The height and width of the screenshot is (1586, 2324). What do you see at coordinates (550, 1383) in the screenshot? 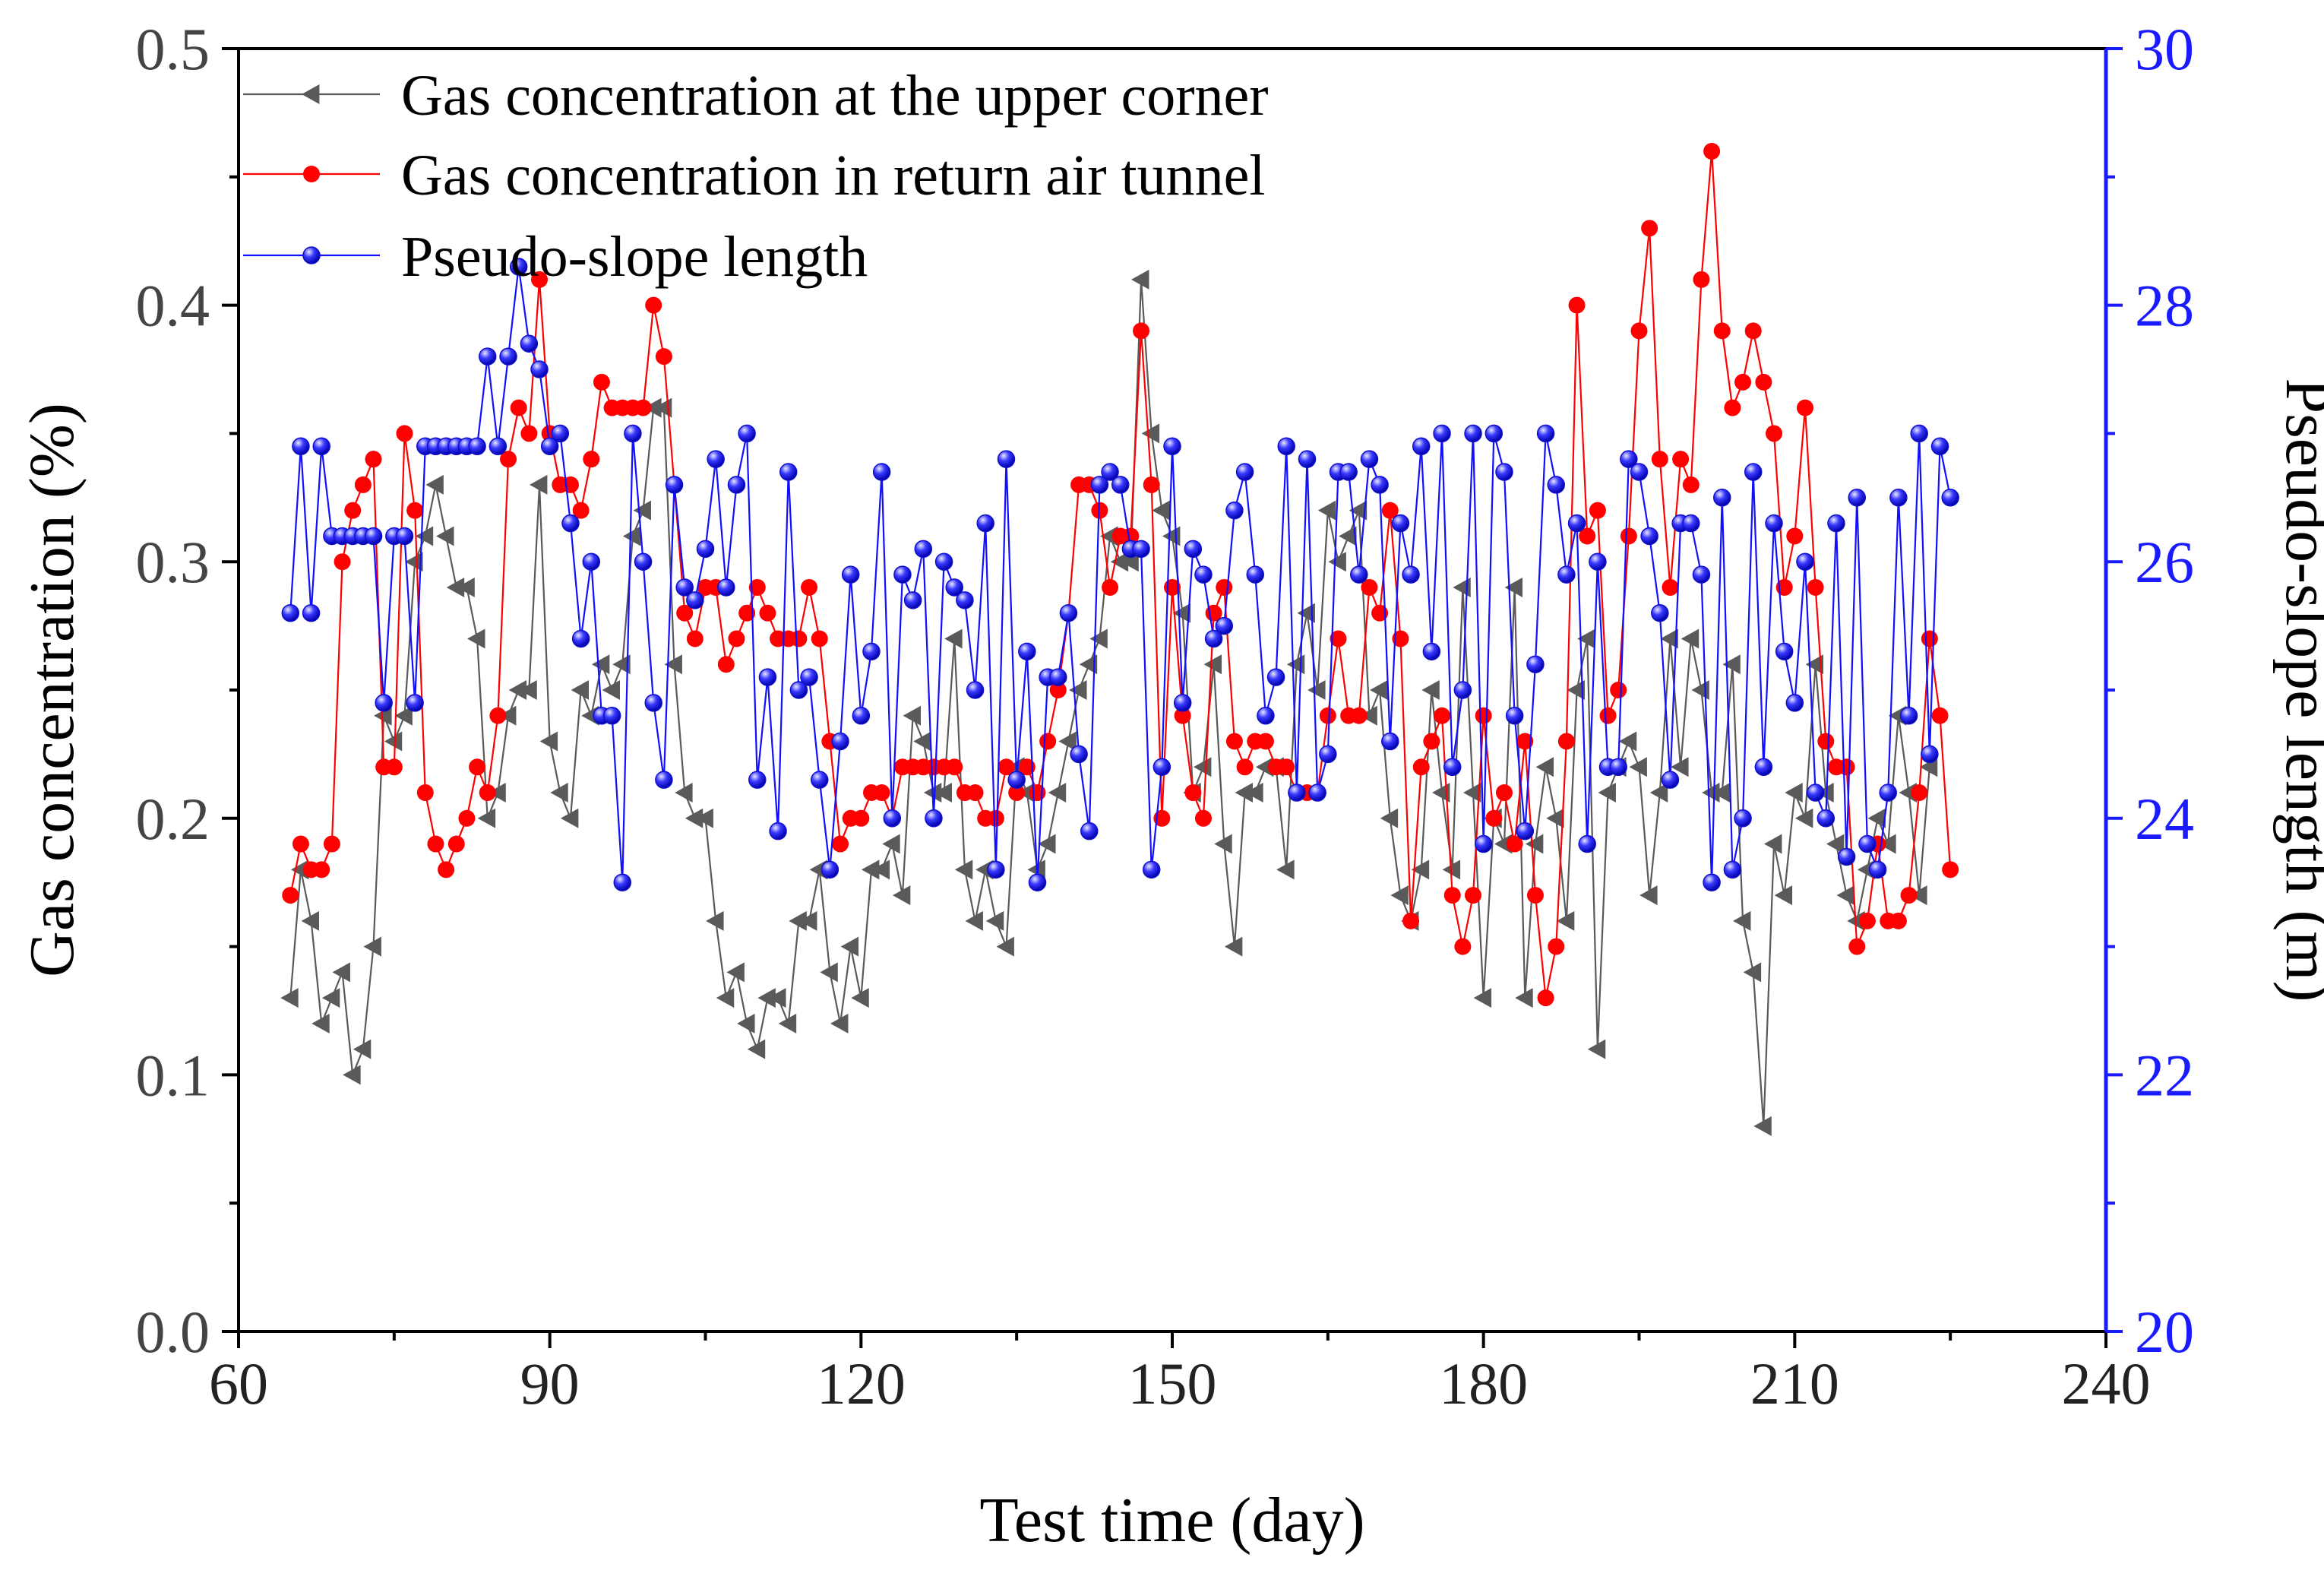
I see `x-tick-label: 90` at bounding box center [550, 1383].